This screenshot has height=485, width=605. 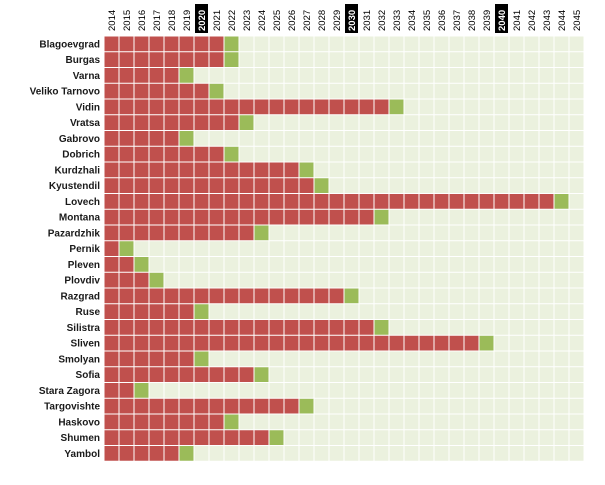 What do you see at coordinates (85, 344) in the screenshot?
I see `row-label: Sliven` at bounding box center [85, 344].